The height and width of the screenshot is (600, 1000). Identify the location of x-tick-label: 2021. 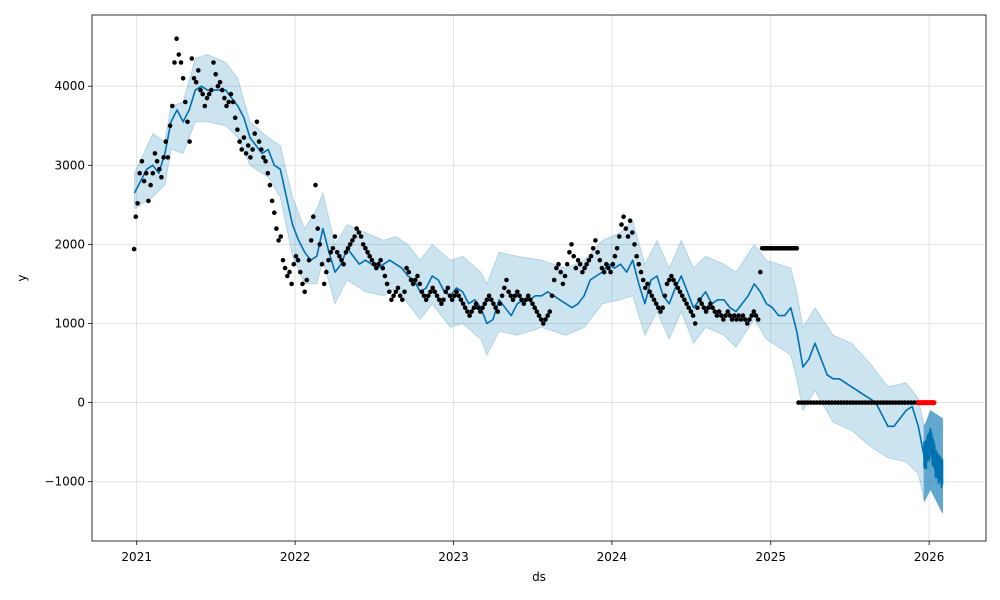
(136, 557).